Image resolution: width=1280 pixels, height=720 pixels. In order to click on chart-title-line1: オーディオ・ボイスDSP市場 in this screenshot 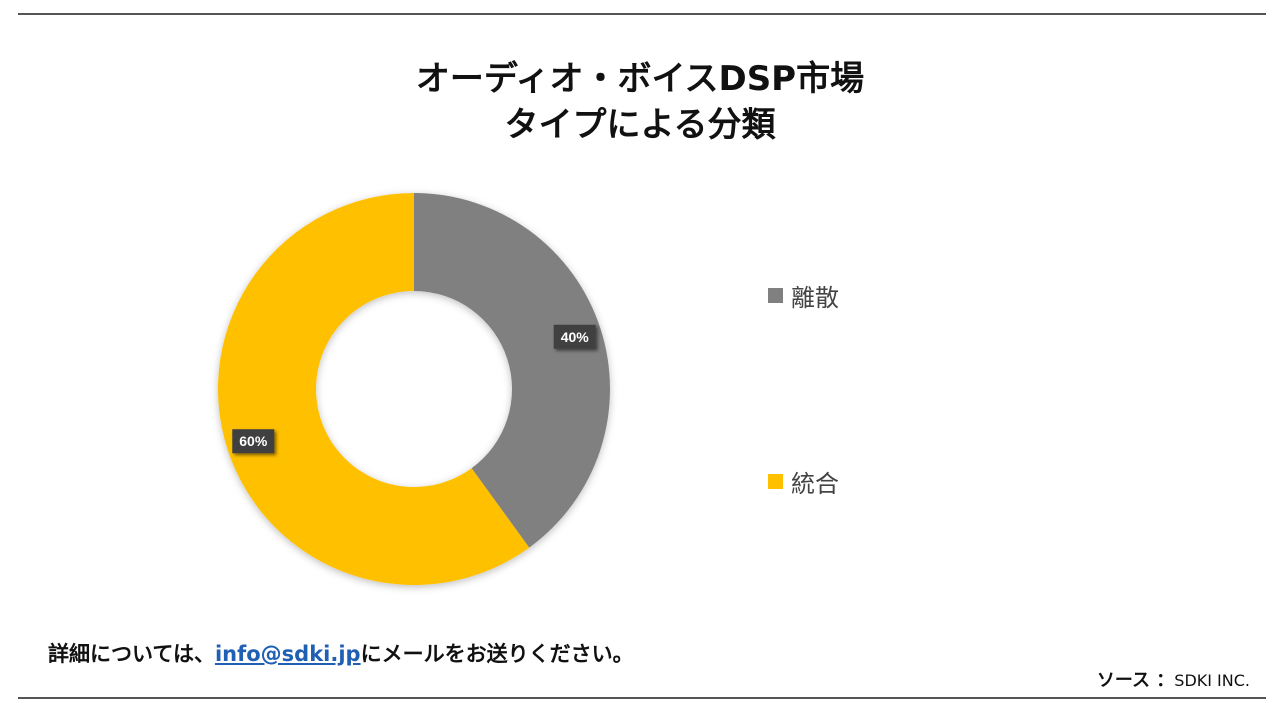, I will do `click(640, 79)`.